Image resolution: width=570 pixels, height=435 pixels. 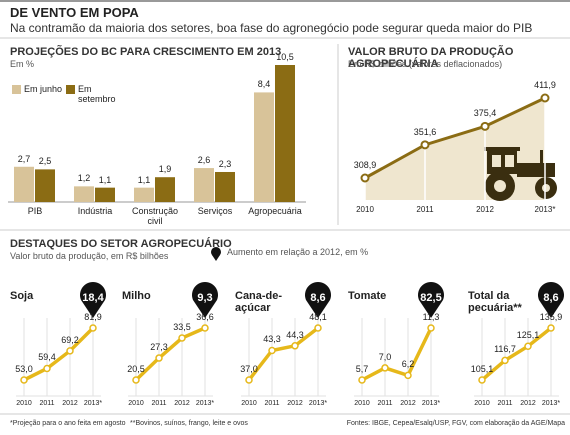 I want to click on chart-title: Tomate, so click(x=367, y=296).